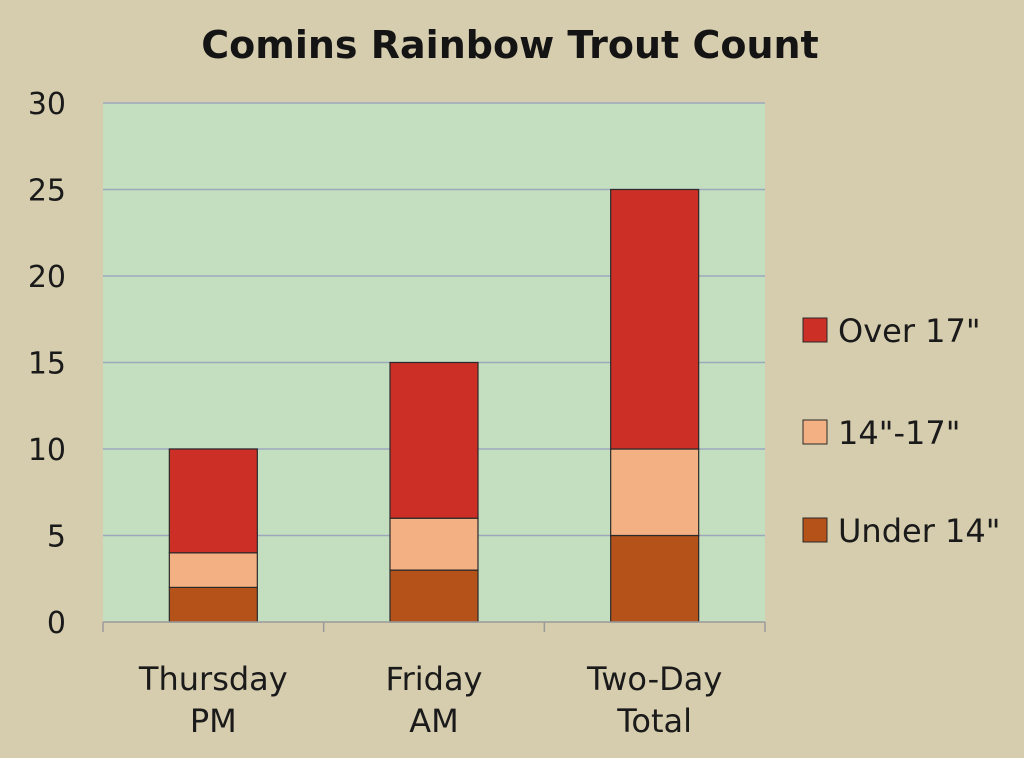 Image resolution: width=1024 pixels, height=758 pixels. I want to click on legend-label: Over 17", so click(909, 331).